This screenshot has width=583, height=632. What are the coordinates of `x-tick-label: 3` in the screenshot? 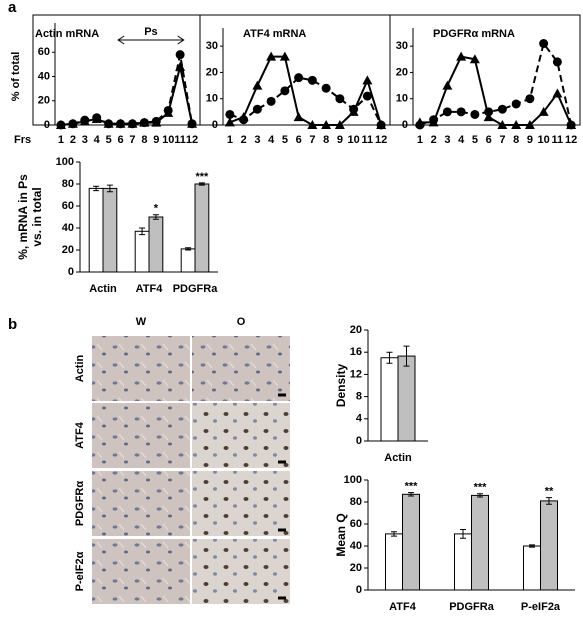 It's located at (447, 140).